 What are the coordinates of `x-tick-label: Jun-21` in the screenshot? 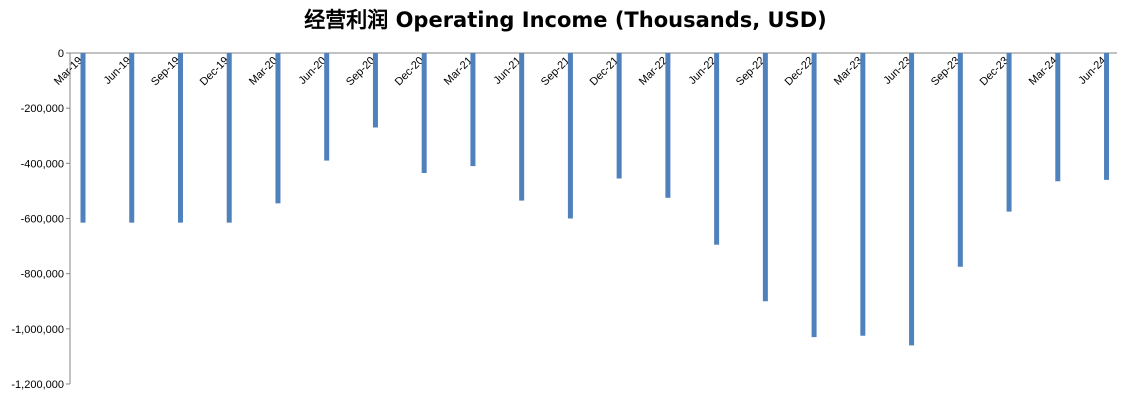 It's located at (508, 71).